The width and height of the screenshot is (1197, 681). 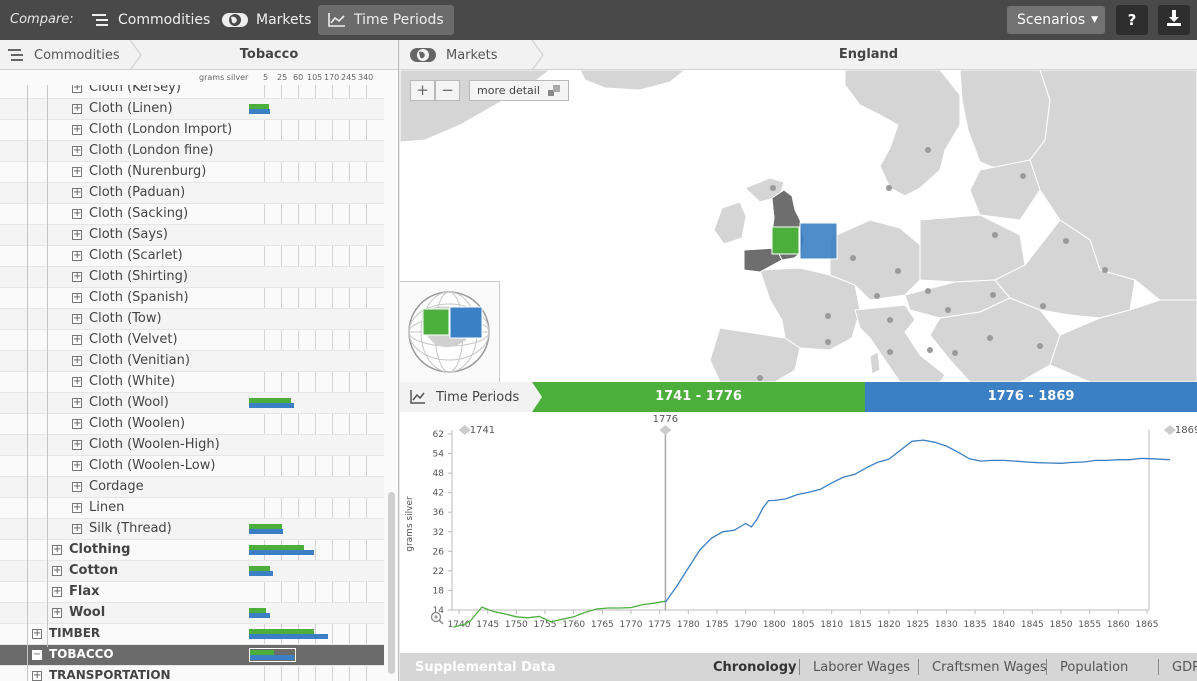 What do you see at coordinates (131, 108) in the screenshot?
I see `commodity-label: Cloth (Linen)` at bounding box center [131, 108].